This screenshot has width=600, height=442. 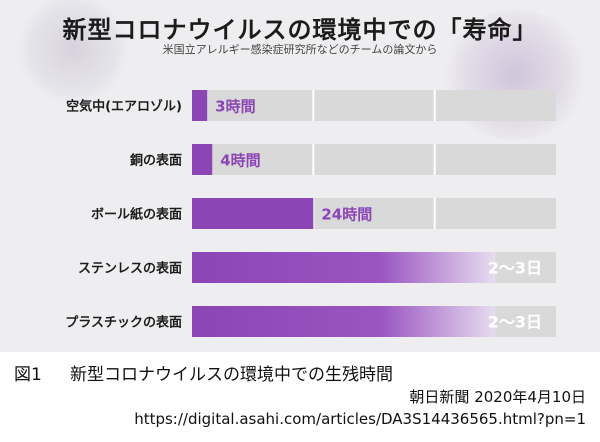 What do you see at coordinates (497, 397) in the screenshot?
I see `source-credit: 朝日新聞 2020年4月10日` at bounding box center [497, 397].